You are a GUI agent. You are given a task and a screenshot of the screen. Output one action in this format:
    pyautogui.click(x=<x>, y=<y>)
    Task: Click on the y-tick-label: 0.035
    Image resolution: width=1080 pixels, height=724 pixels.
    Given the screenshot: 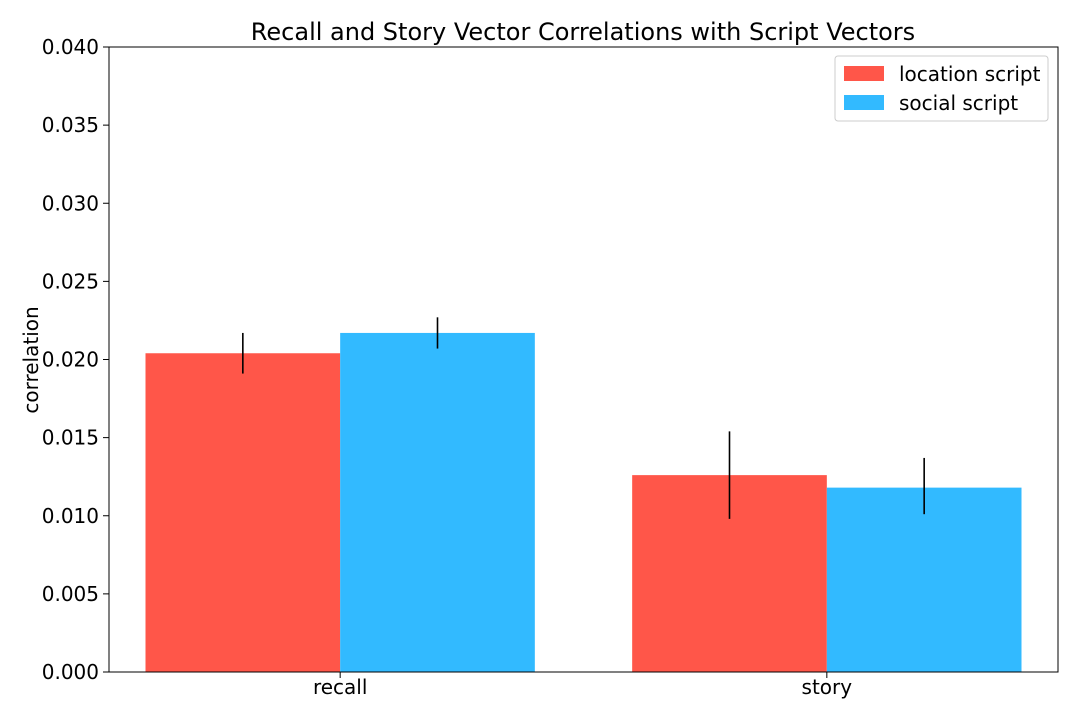 What is the action you would take?
    pyautogui.click(x=70, y=125)
    